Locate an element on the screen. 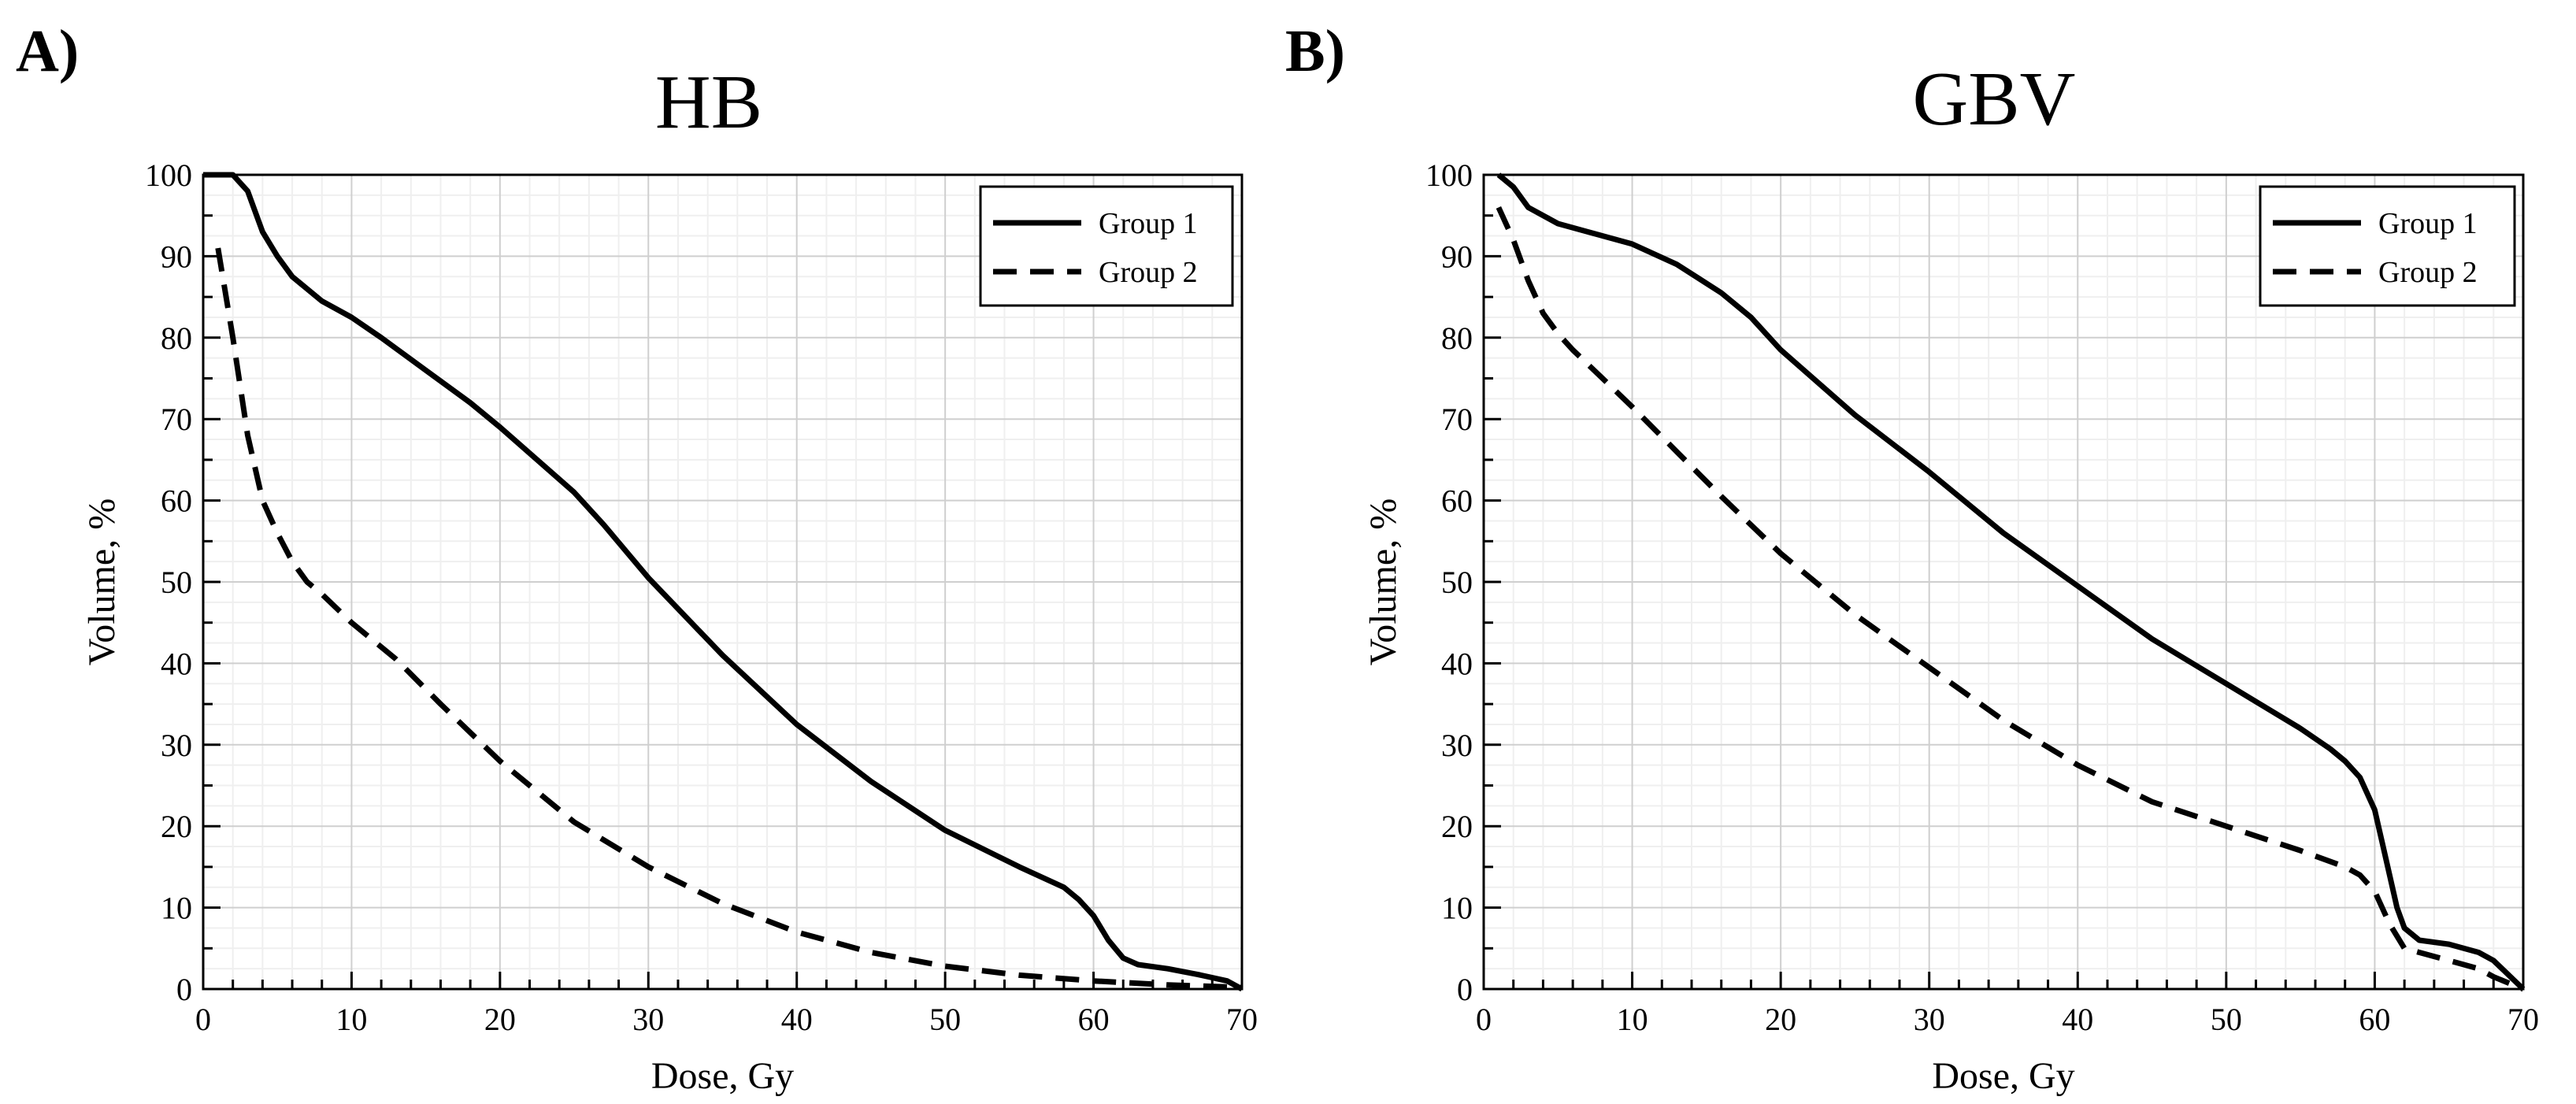 This screenshot has height=1104, width=2576. chart-title: HB is located at coordinates (708, 102).